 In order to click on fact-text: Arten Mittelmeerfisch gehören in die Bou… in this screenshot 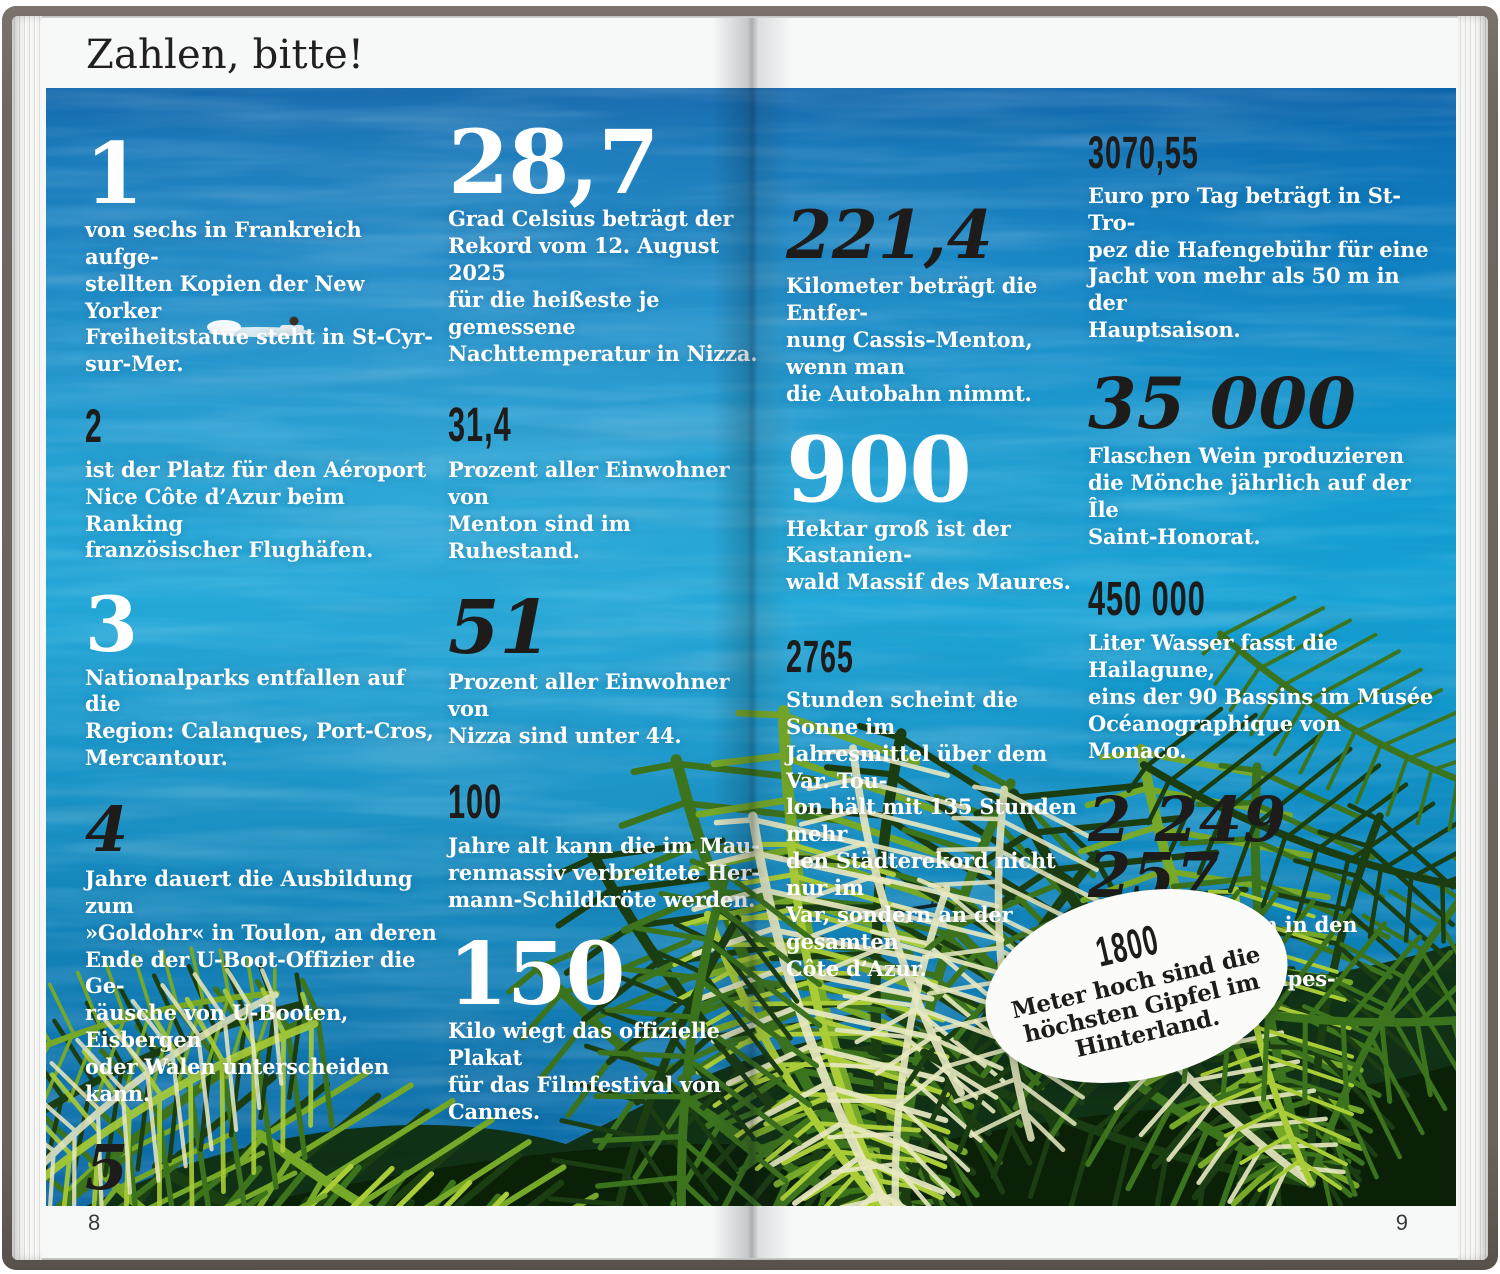, I will do `click(261, 1205)`.